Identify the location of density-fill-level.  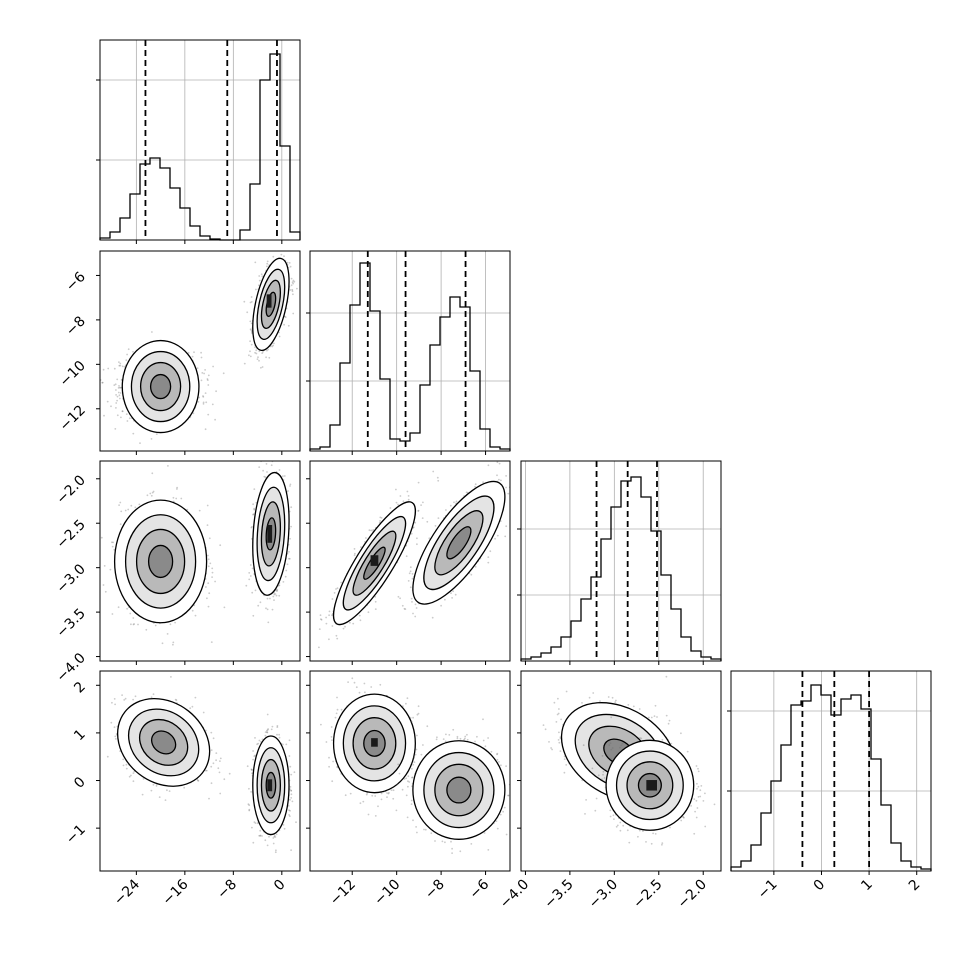
(160, 561).